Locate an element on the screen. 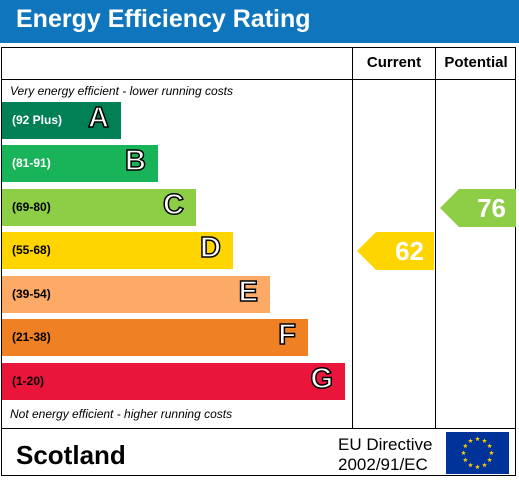 This screenshot has width=519, height=480. header-bar: Energy Efficiency Rating is located at coordinates (259, 21).